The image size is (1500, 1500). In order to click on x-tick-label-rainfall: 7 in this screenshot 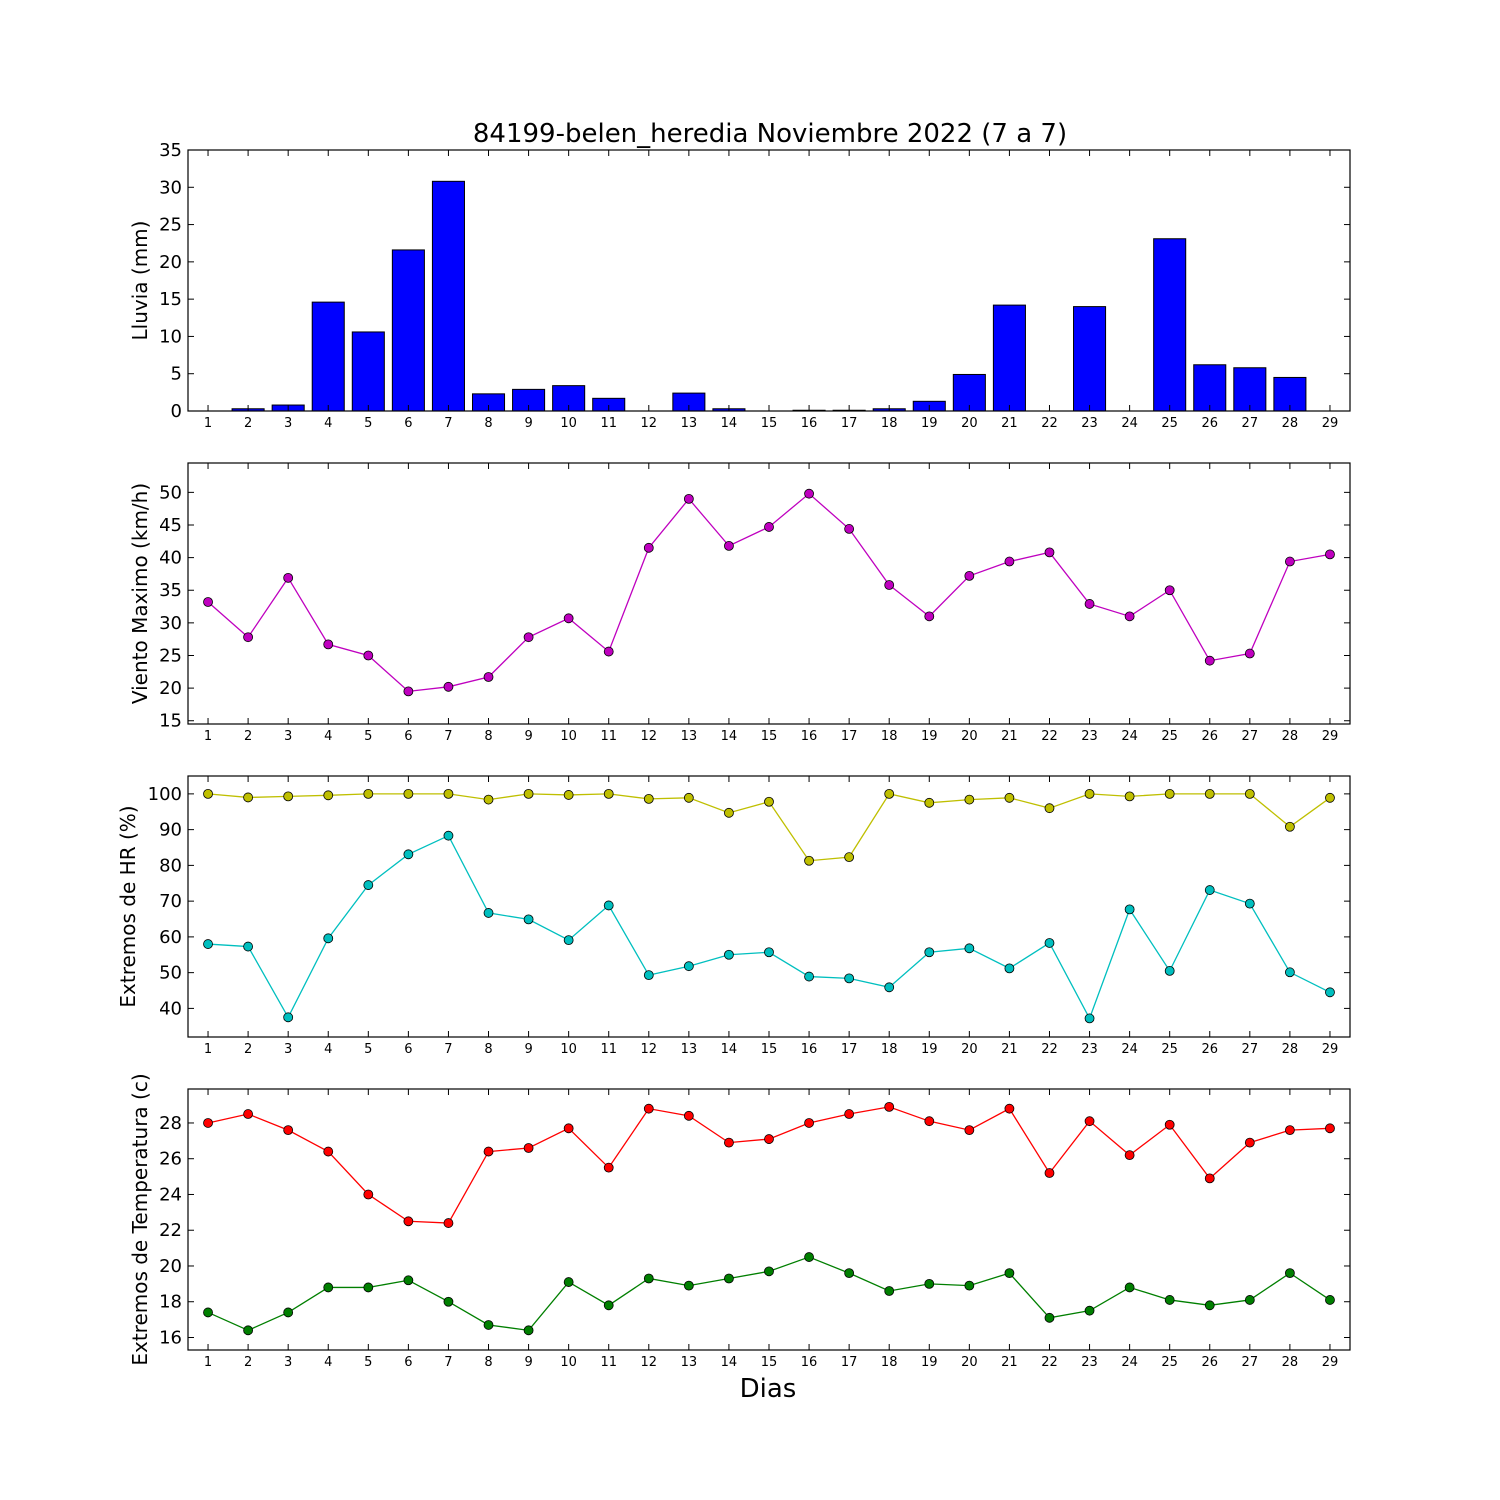, I will do `click(448, 423)`.